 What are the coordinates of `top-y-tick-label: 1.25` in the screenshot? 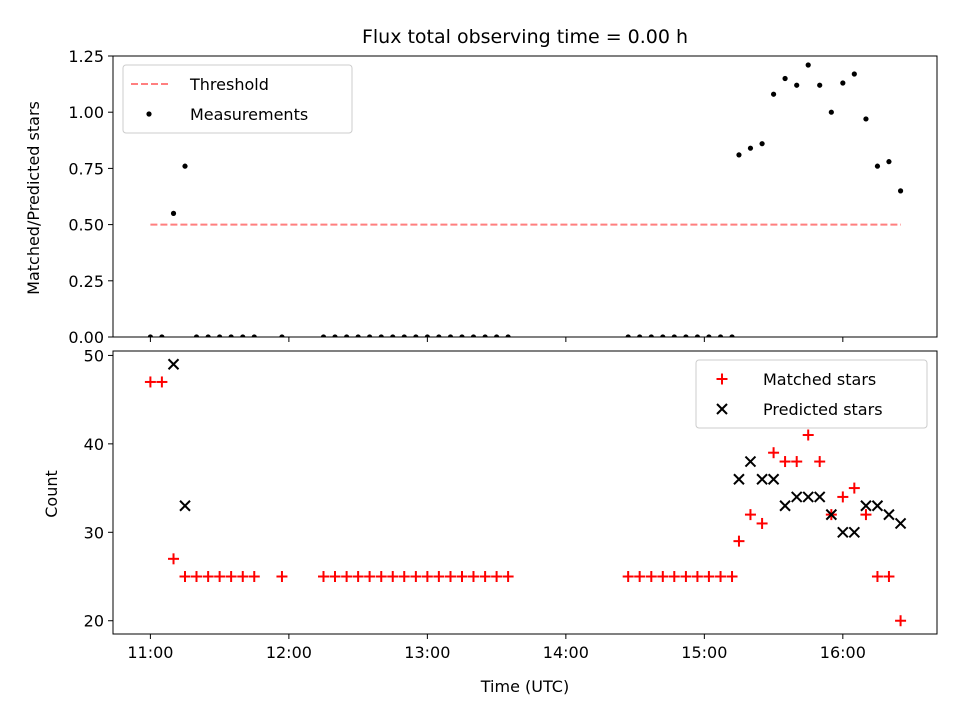 It's located at (86, 56).